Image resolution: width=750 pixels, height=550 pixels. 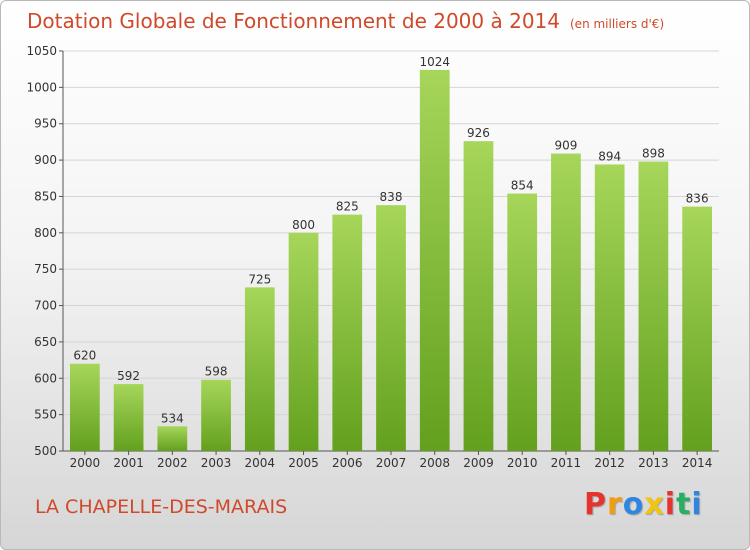 What do you see at coordinates (45, 415) in the screenshot?
I see `y-tick-label: 550` at bounding box center [45, 415].